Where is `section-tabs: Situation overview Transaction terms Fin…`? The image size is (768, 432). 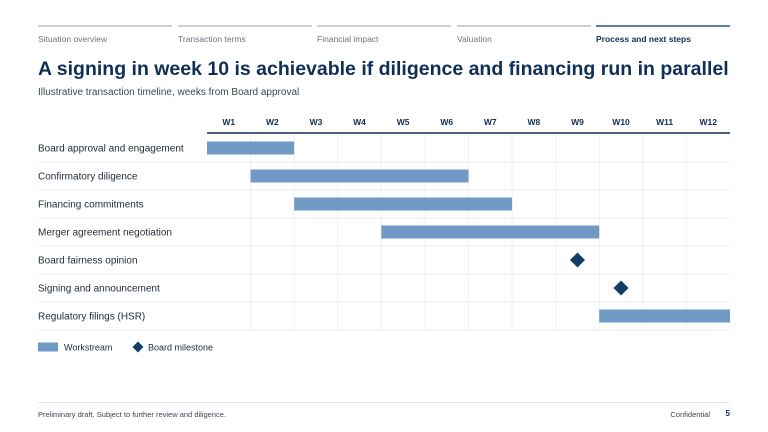
section-tabs: Situation overview Transaction terms Fin… is located at coordinates (384, 35).